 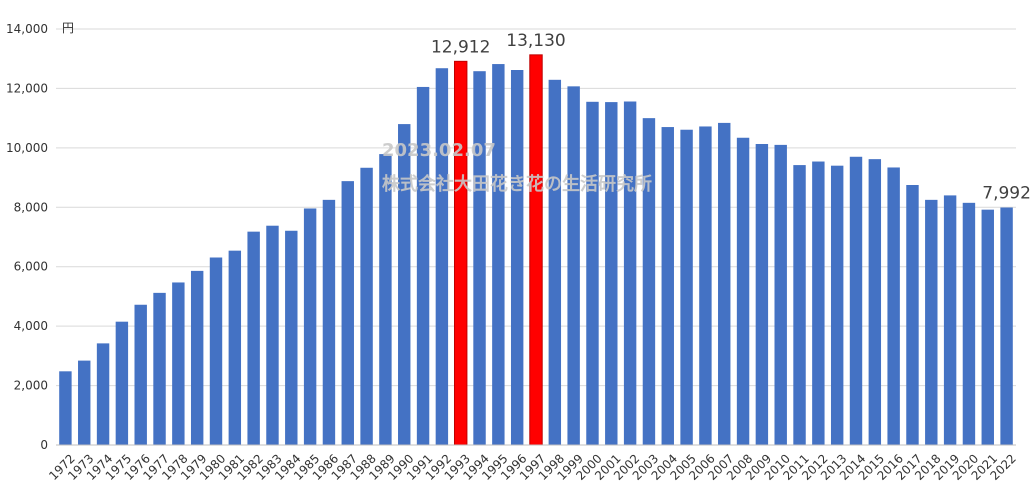 What do you see at coordinates (27, 88) in the screenshot?
I see `y-tick-label: 12,000` at bounding box center [27, 88].